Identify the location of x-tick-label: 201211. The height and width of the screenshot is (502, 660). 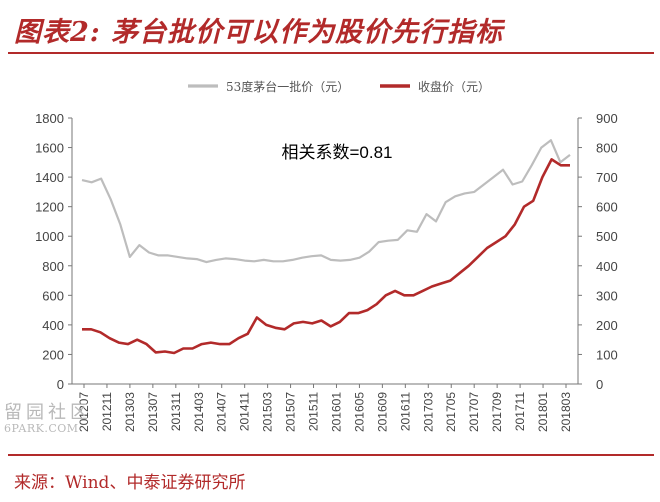
(107, 411).